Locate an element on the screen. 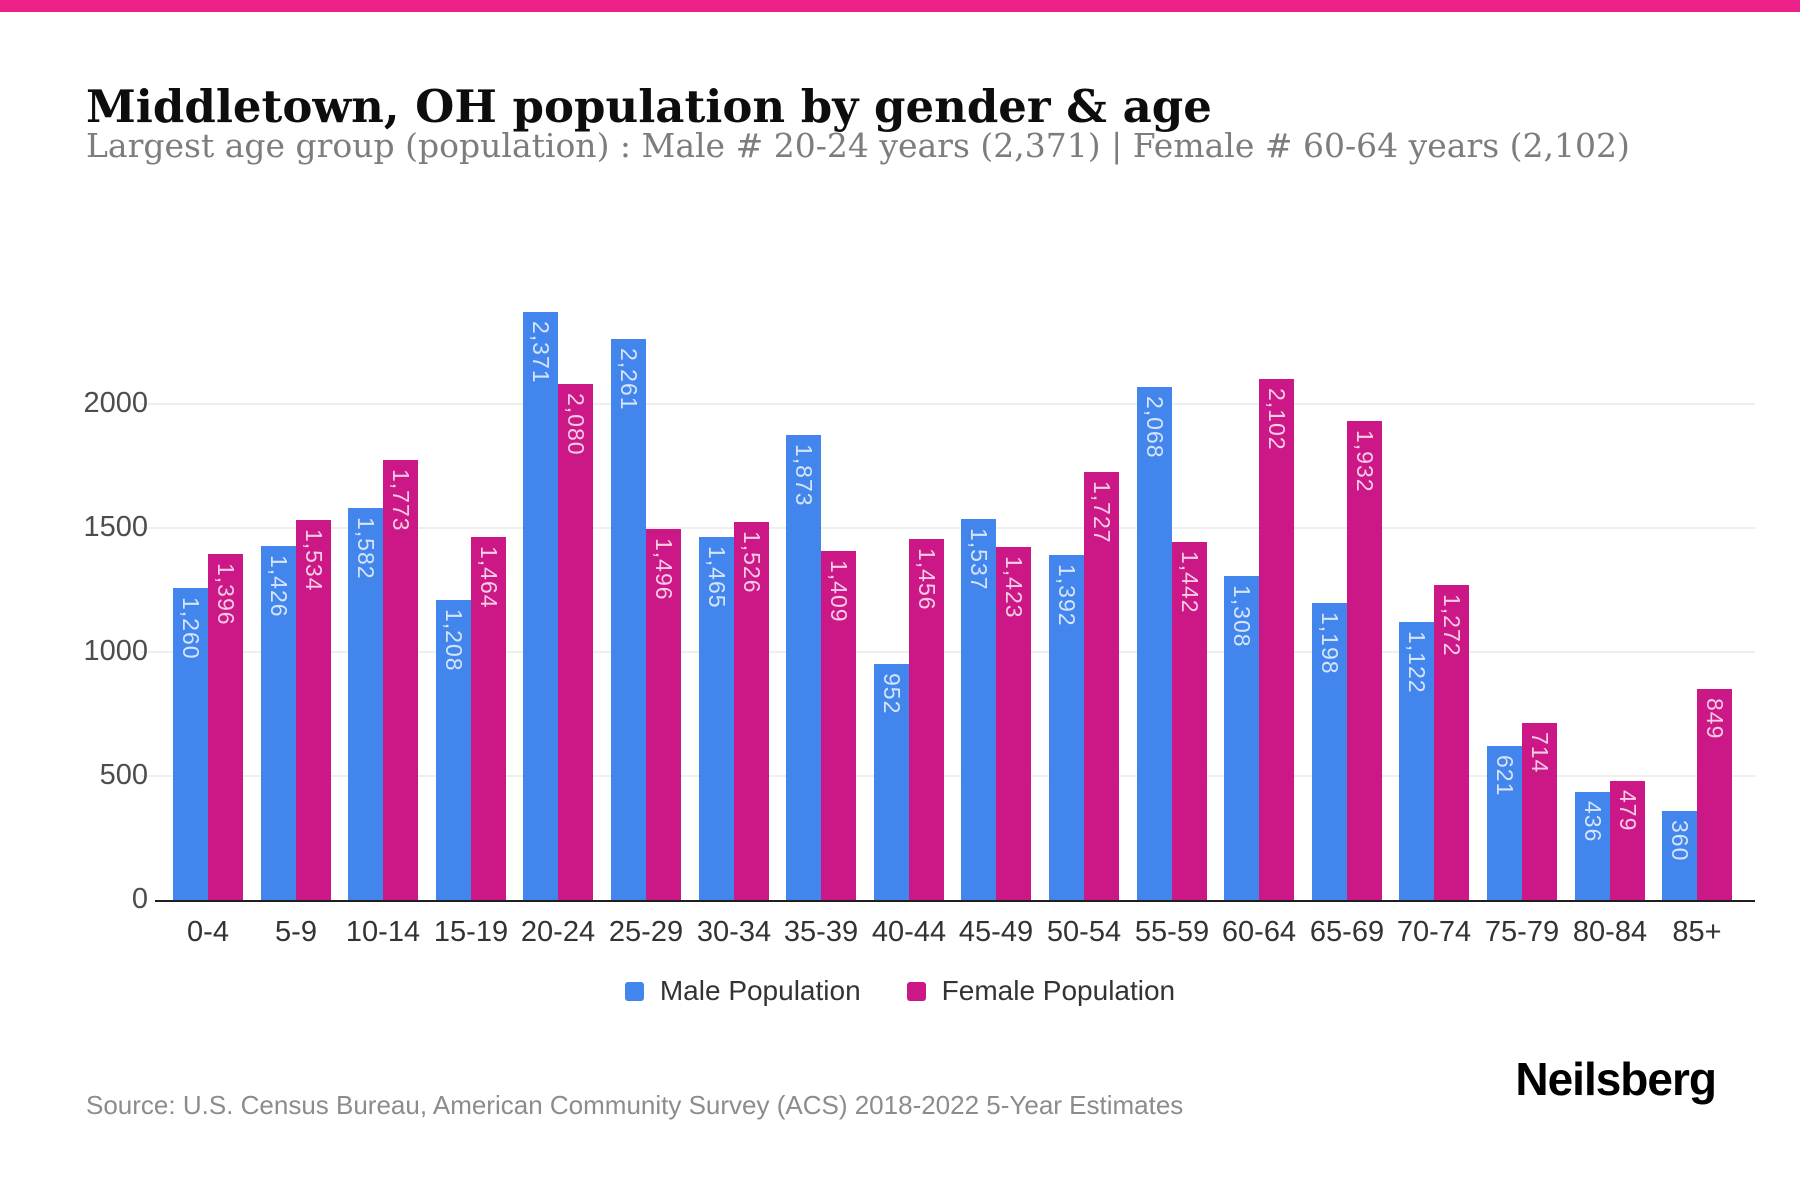 The image size is (1800, 1200). x-axis-tick-50-54: 50-54 is located at coordinates (1084, 932).